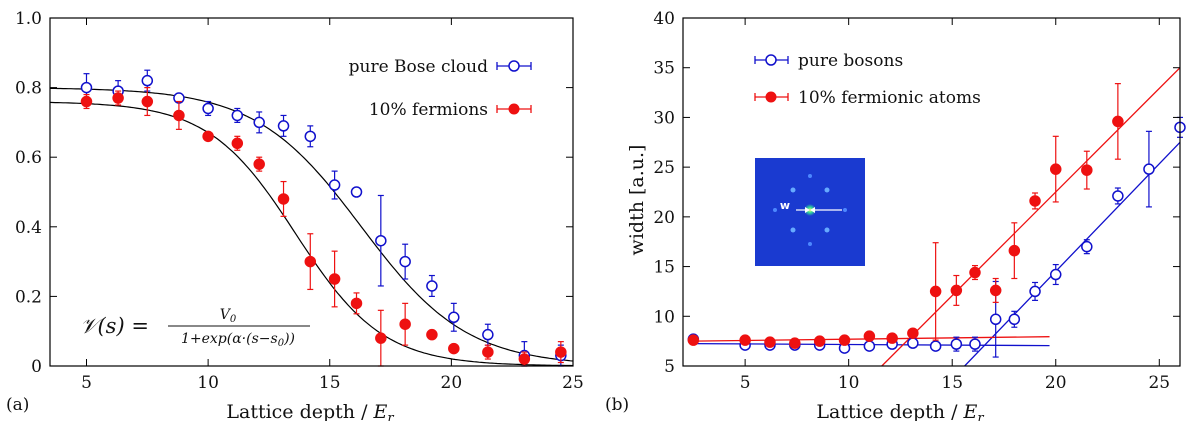 The width and height of the screenshot is (1189, 421). Describe the element at coordinates (664, 268) in the screenshot. I see `y-tick-label: 15` at that location.